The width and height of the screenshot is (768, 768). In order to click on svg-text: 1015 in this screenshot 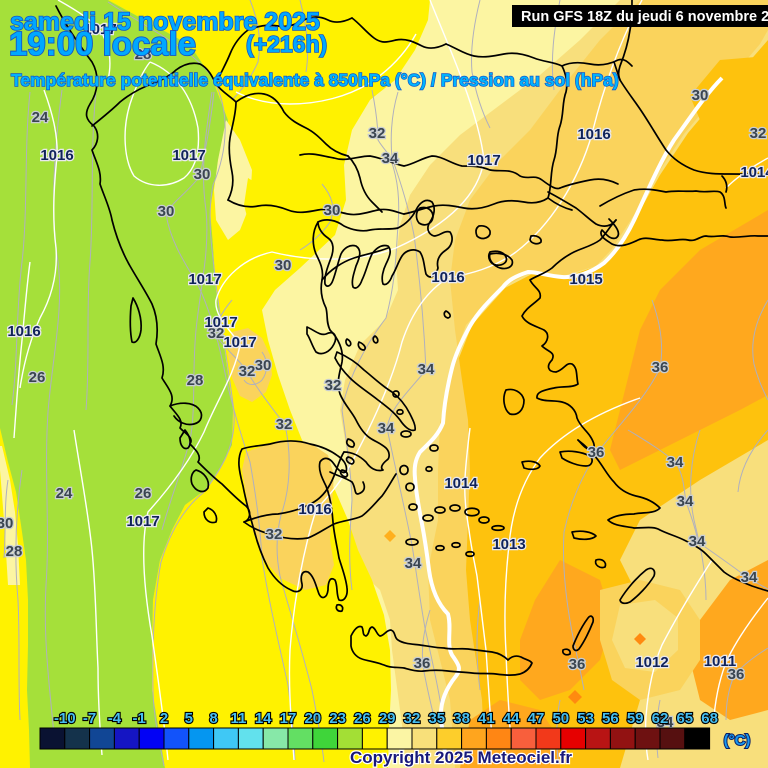, I will do `click(585, 279)`.